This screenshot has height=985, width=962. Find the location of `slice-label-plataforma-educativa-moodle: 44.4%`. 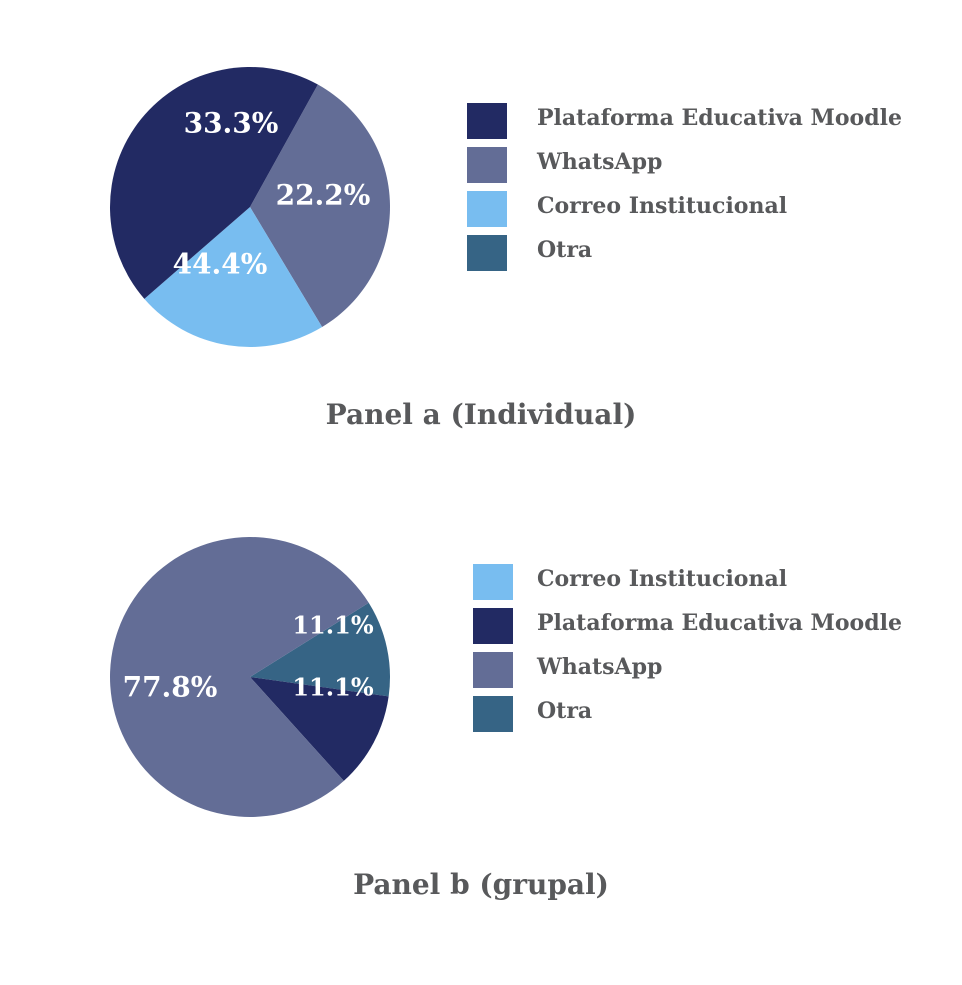

slice-label-plataforma-educativa-moodle: 44.4% is located at coordinates (220, 264).